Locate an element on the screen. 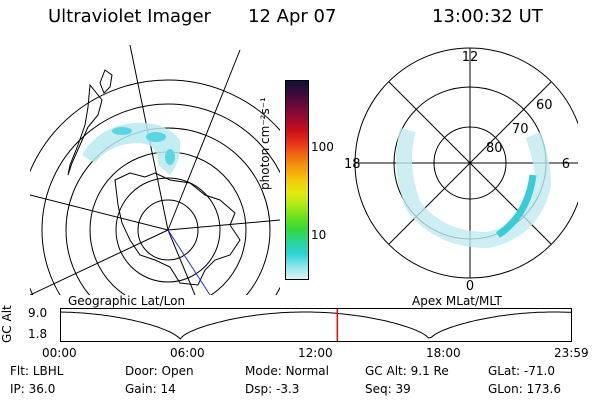 The width and height of the screenshot is (600, 400). lat-label-80: 80 is located at coordinates (494, 148).